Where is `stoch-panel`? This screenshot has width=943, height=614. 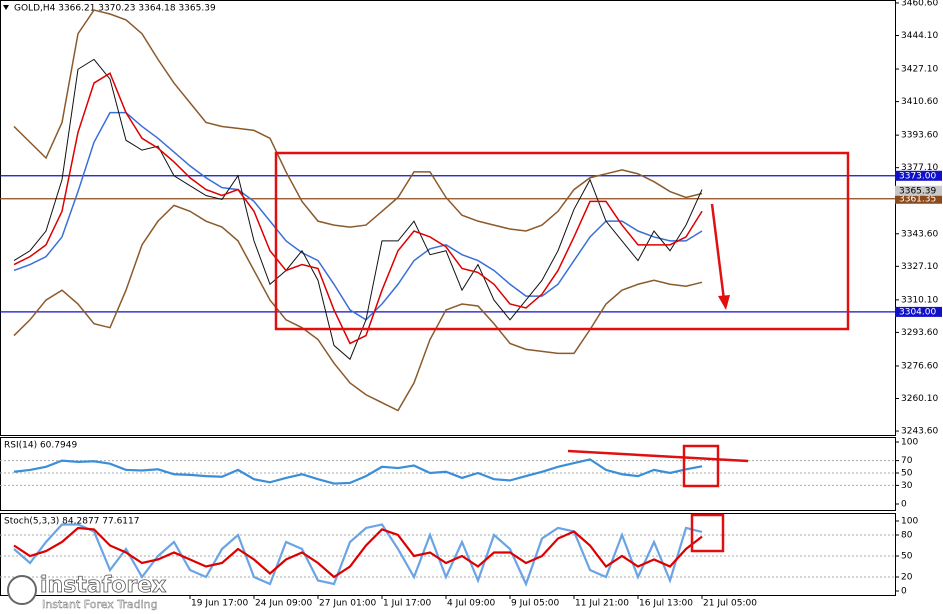 stoch-panel is located at coordinates (448, 554).